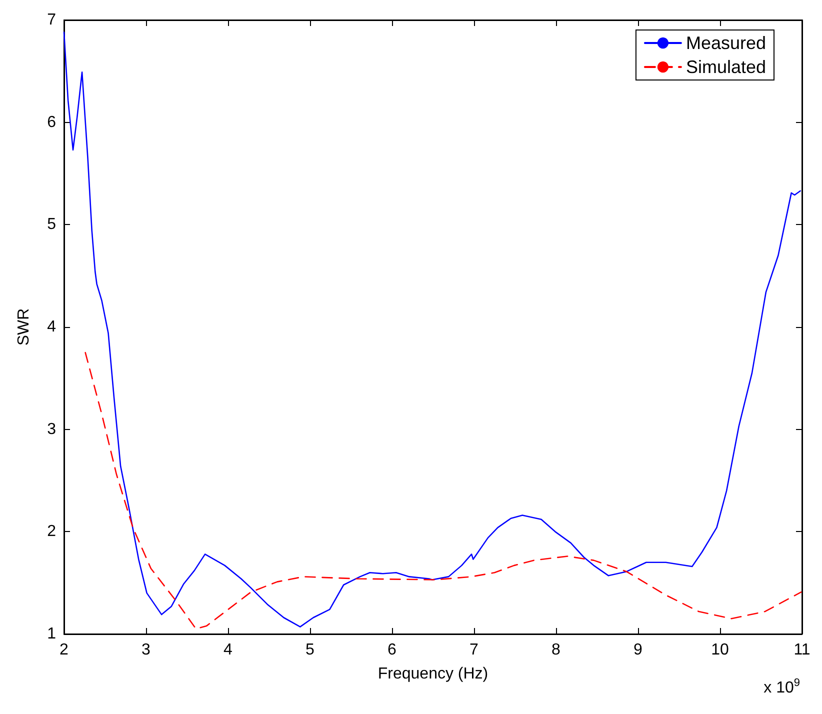  What do you see at coordinates (638, 650) in the screenshot?
I see `x-tick-label: 9` at bounding box center [638, 650].